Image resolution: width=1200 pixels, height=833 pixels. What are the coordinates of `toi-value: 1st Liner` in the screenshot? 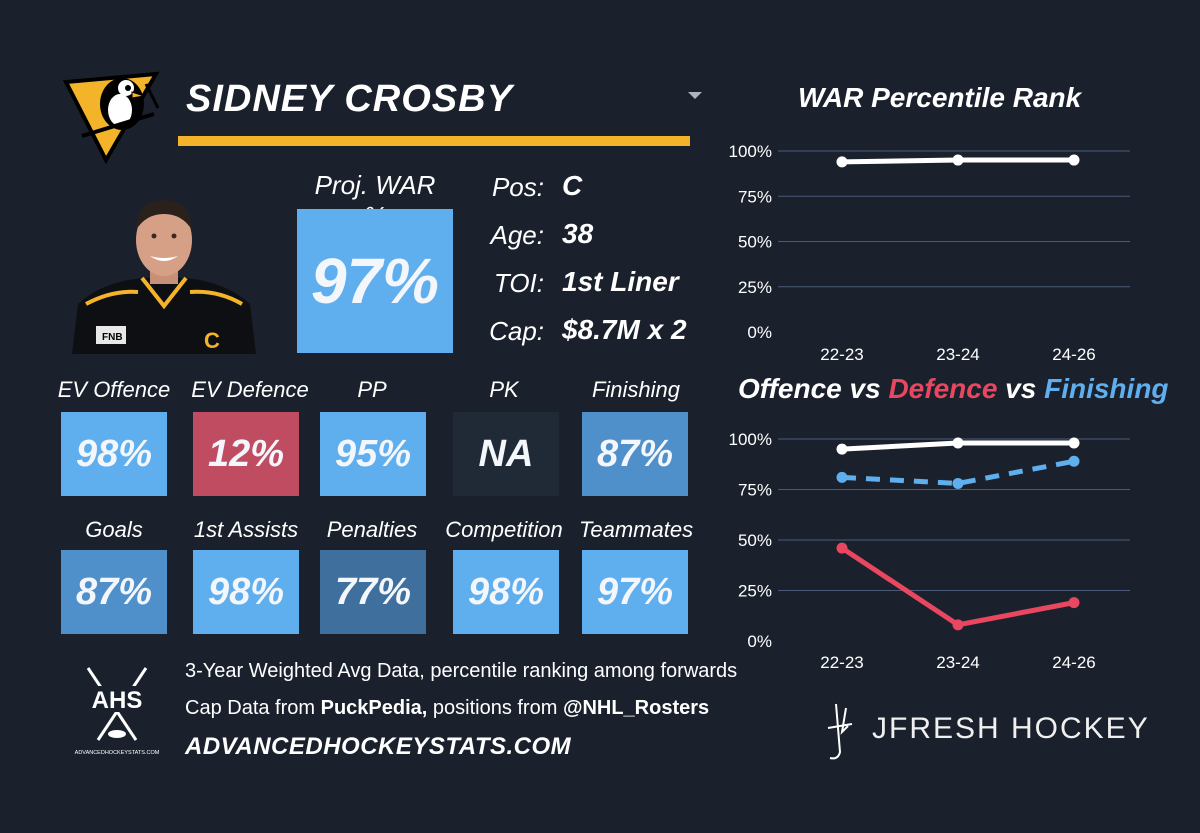 It's located at (620, 281).